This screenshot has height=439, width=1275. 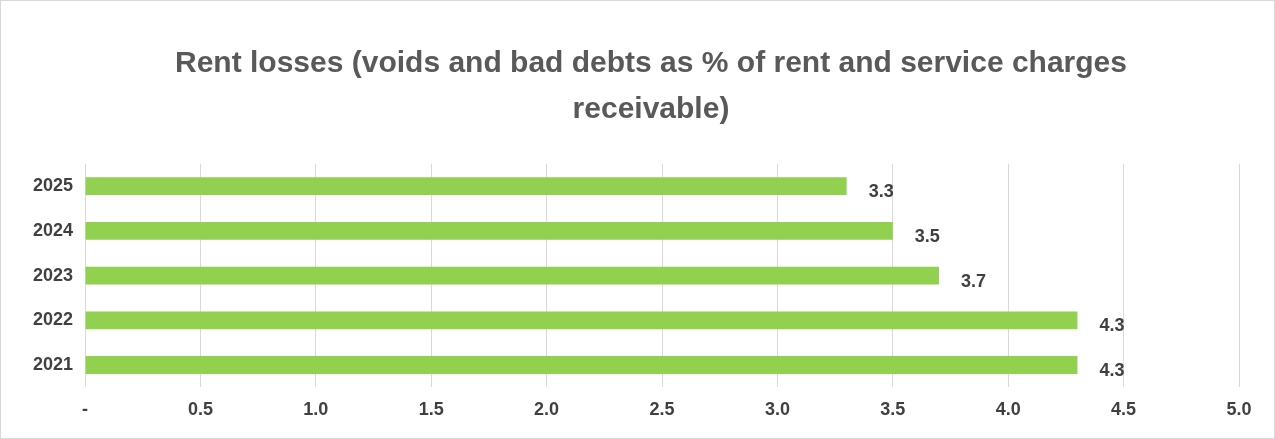 I want to click on y-tick-label: 2023, so click(x=53, y=274).